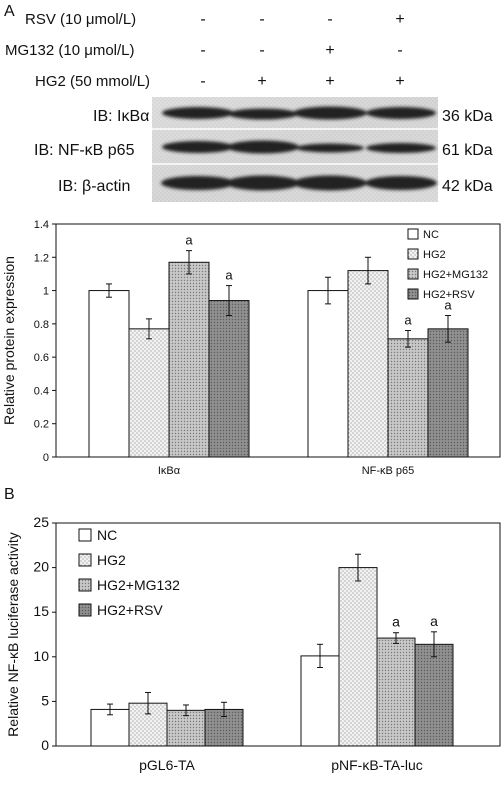 The height and width of the screenshot is (786, 504). What do you see at coordinates (94, 186) in the screenshot?
I see `blot-label-actin: IB: β-actin` at bounding box center [94, 186].